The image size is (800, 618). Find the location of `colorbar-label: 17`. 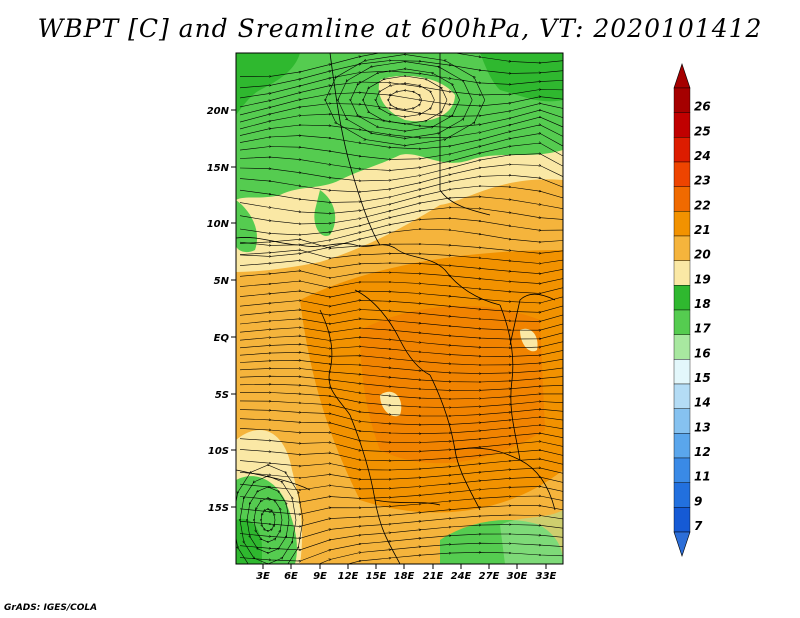

colorbar-label: 17 is located at coordinates (702, 329).